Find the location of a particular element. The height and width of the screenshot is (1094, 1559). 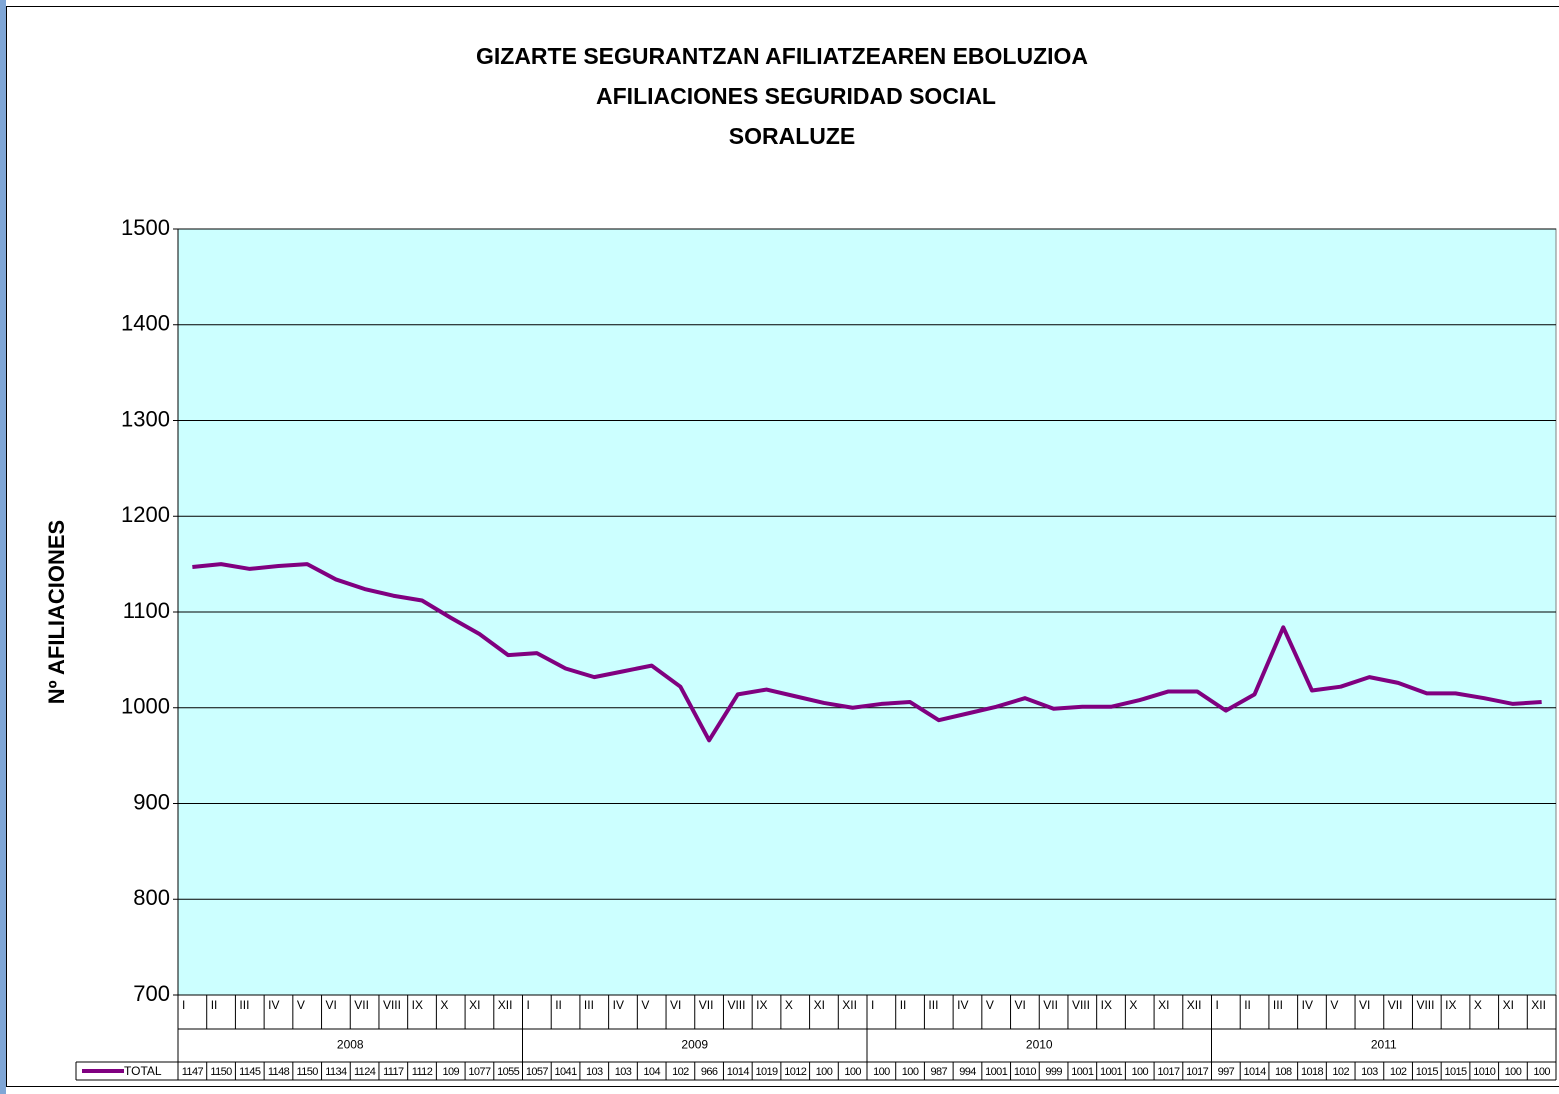

x-tick-label: III is located at coordinates (933, 1005).